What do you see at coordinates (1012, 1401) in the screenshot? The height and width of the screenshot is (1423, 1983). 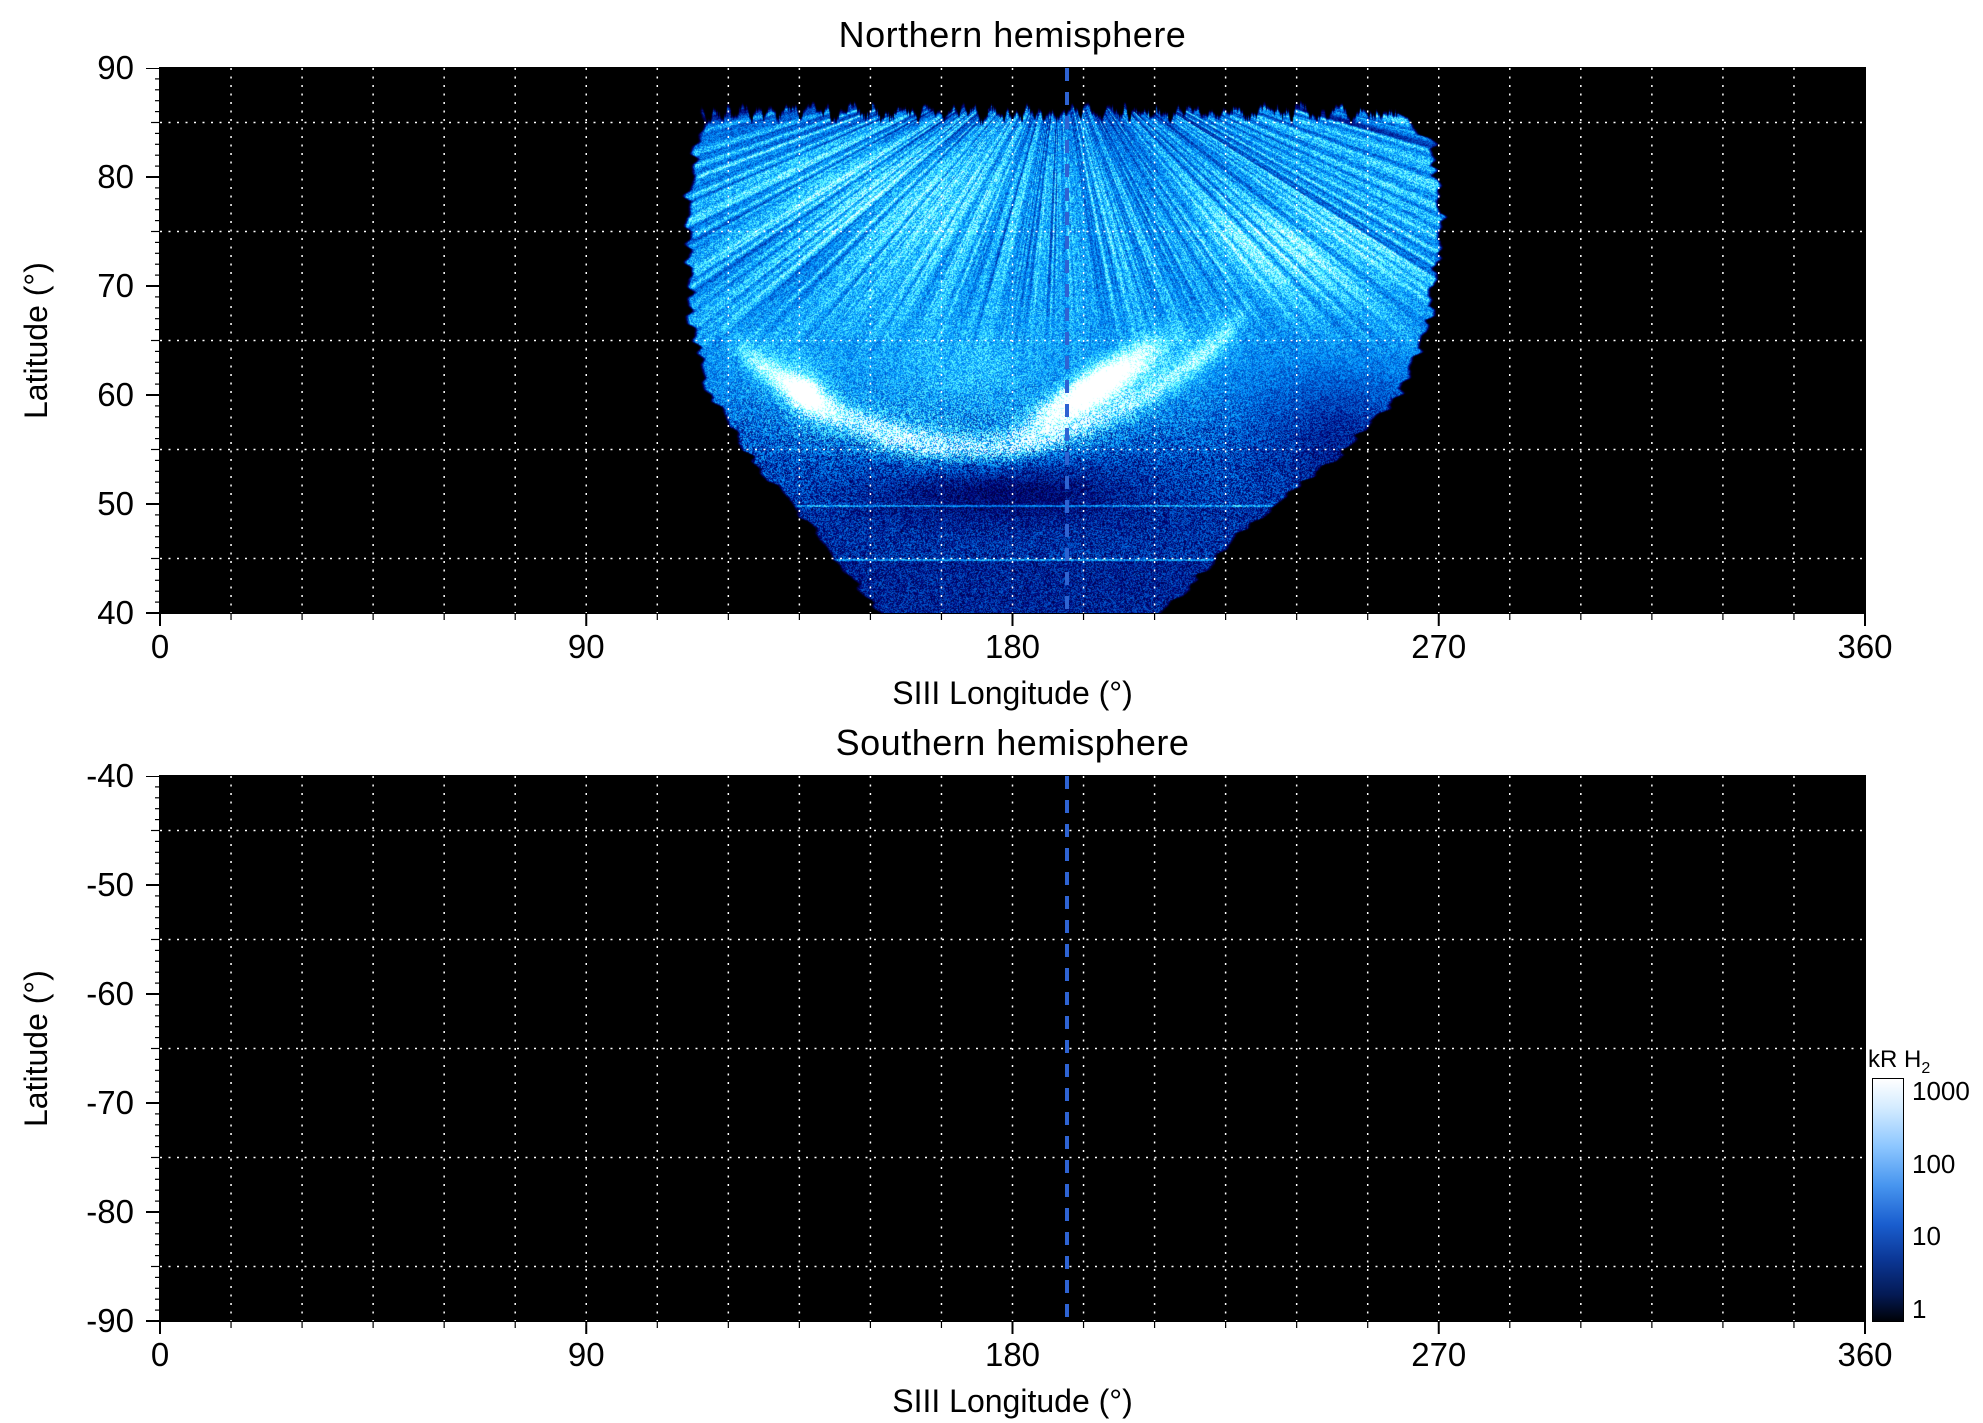 I see `south-x-axis-label: SIII Longitude (°)` at bounding box center [1012, 1401].